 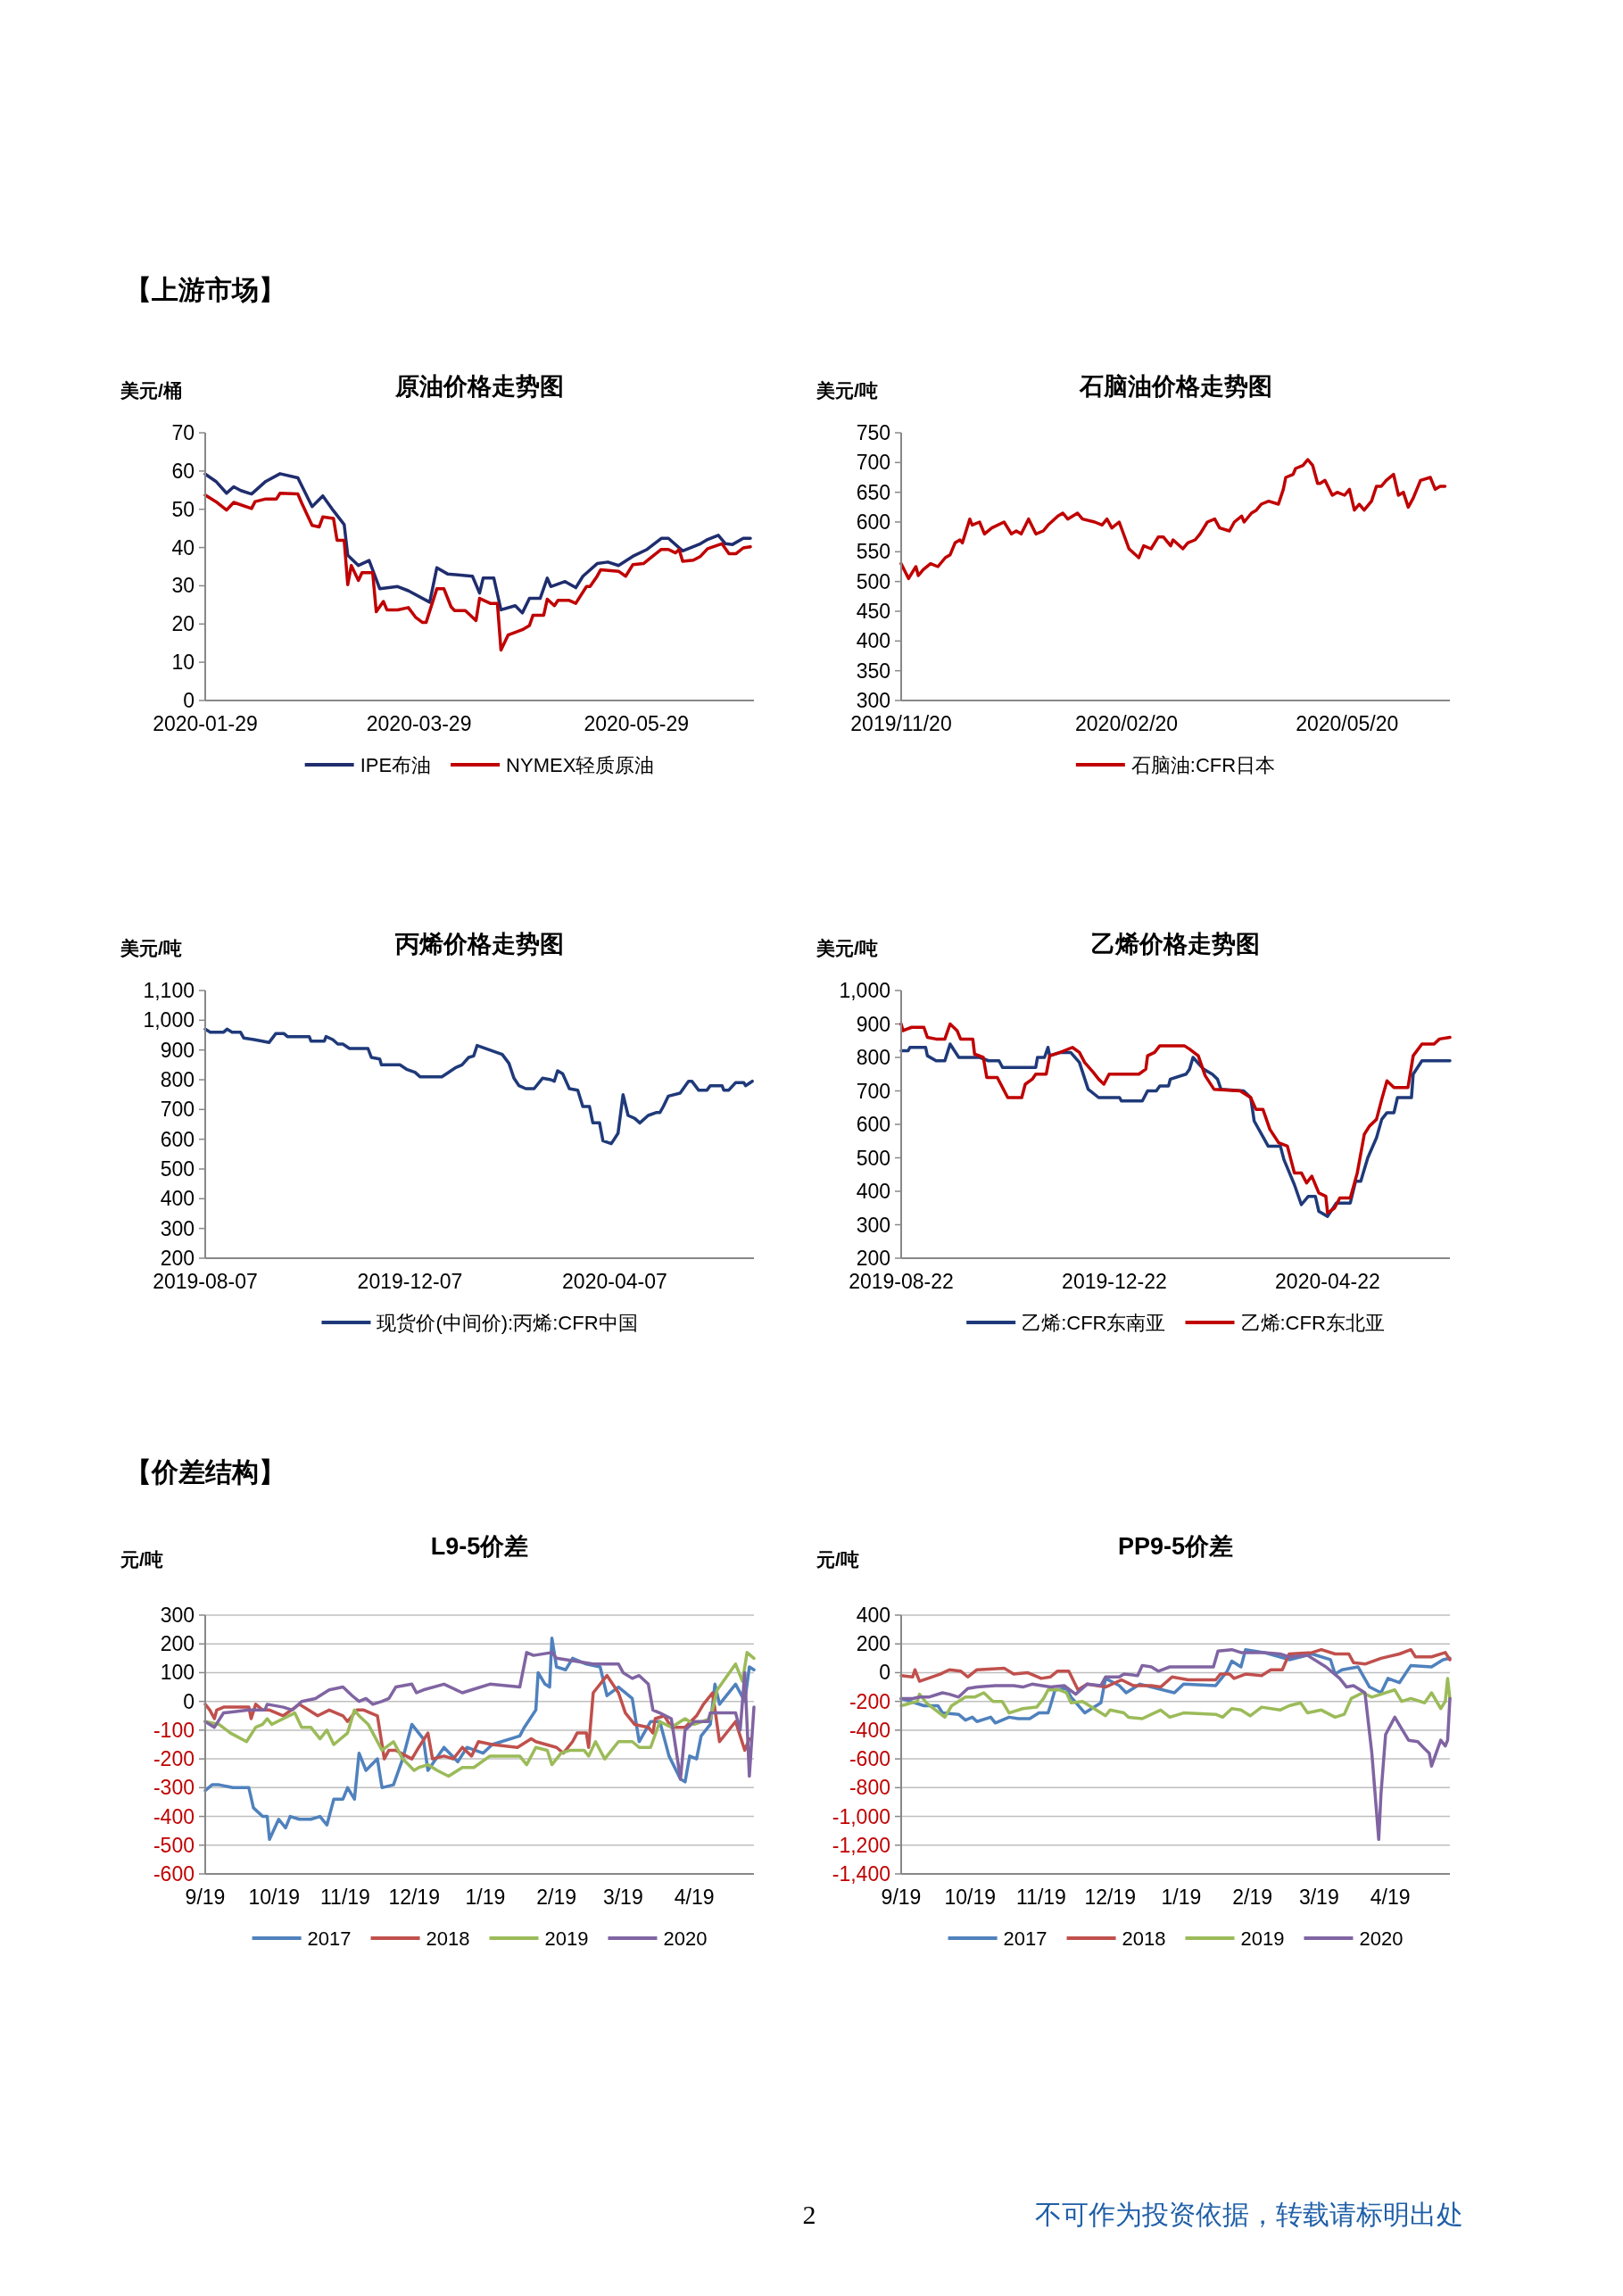 What do you see at coordinates (205, 289) in the screenshot?
I see `text: 【上游市场】` at bounding box center [205, 289].